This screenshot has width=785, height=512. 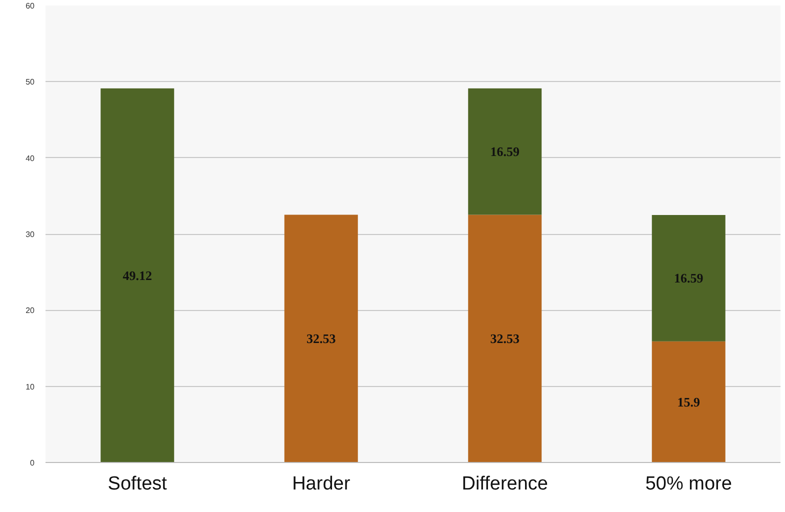 I want to click on data-label: 49.12, so click(x=137, y=275).